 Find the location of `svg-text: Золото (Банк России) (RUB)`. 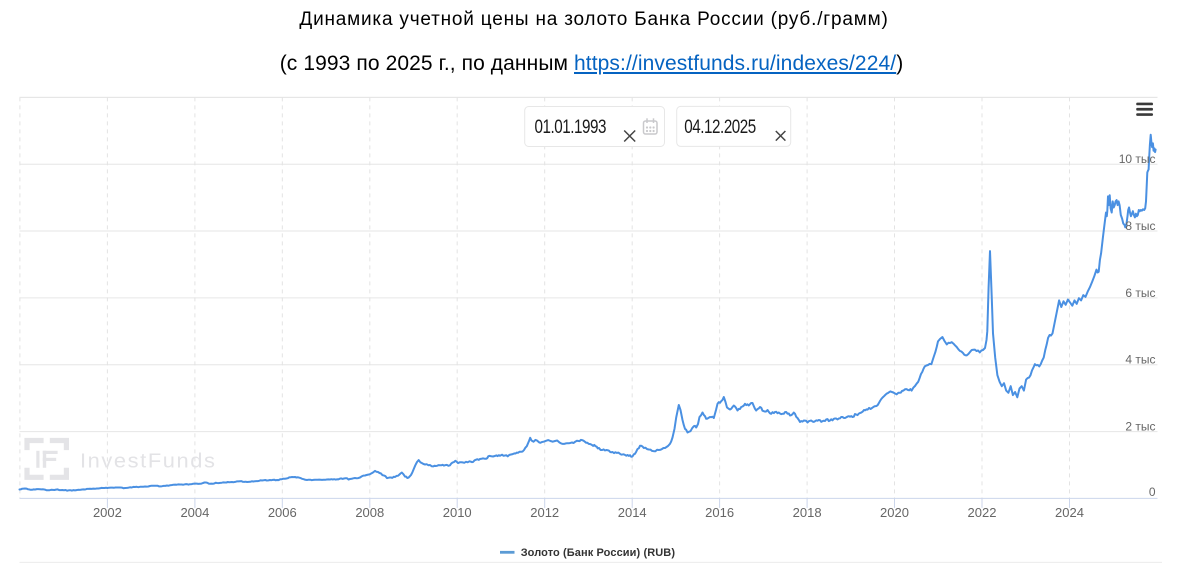

svg-text: Золото (Банк России) (RUB) is located at coordinates (598, 553).